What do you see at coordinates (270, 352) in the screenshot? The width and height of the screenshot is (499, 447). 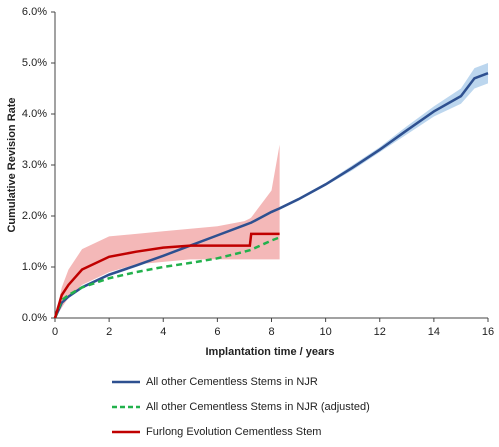 I see `x-axis-label: Implantation time / years` at bounding box center [270, 352].